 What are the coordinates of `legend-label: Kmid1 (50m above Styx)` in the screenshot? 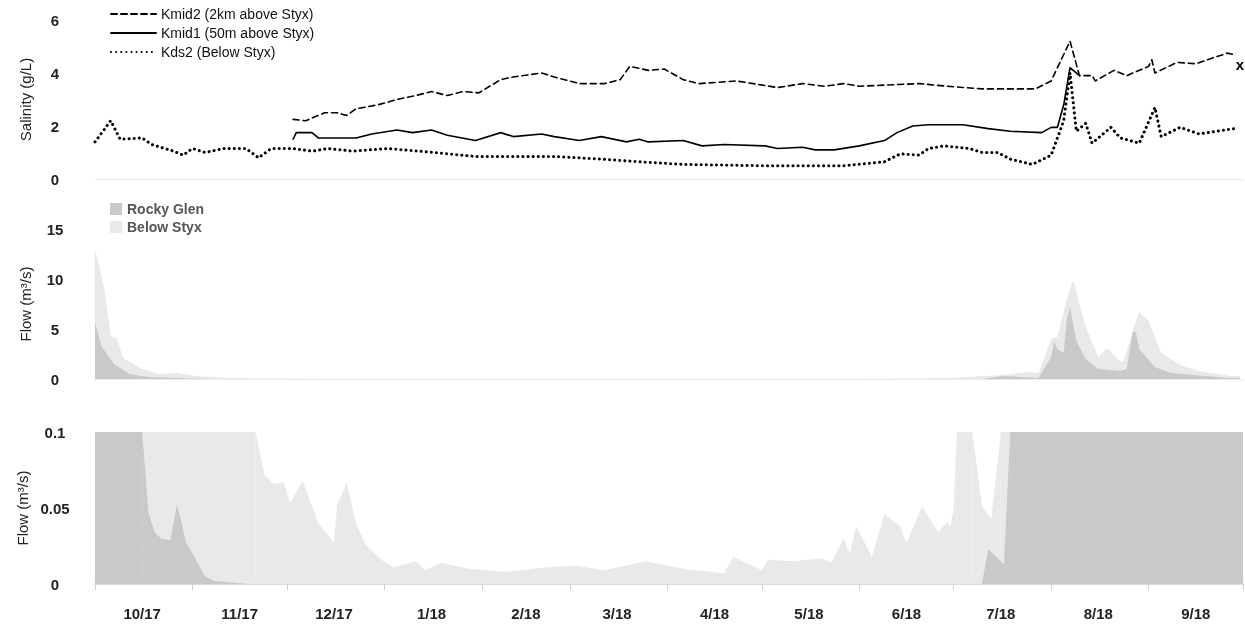 It's located at (238, 33).